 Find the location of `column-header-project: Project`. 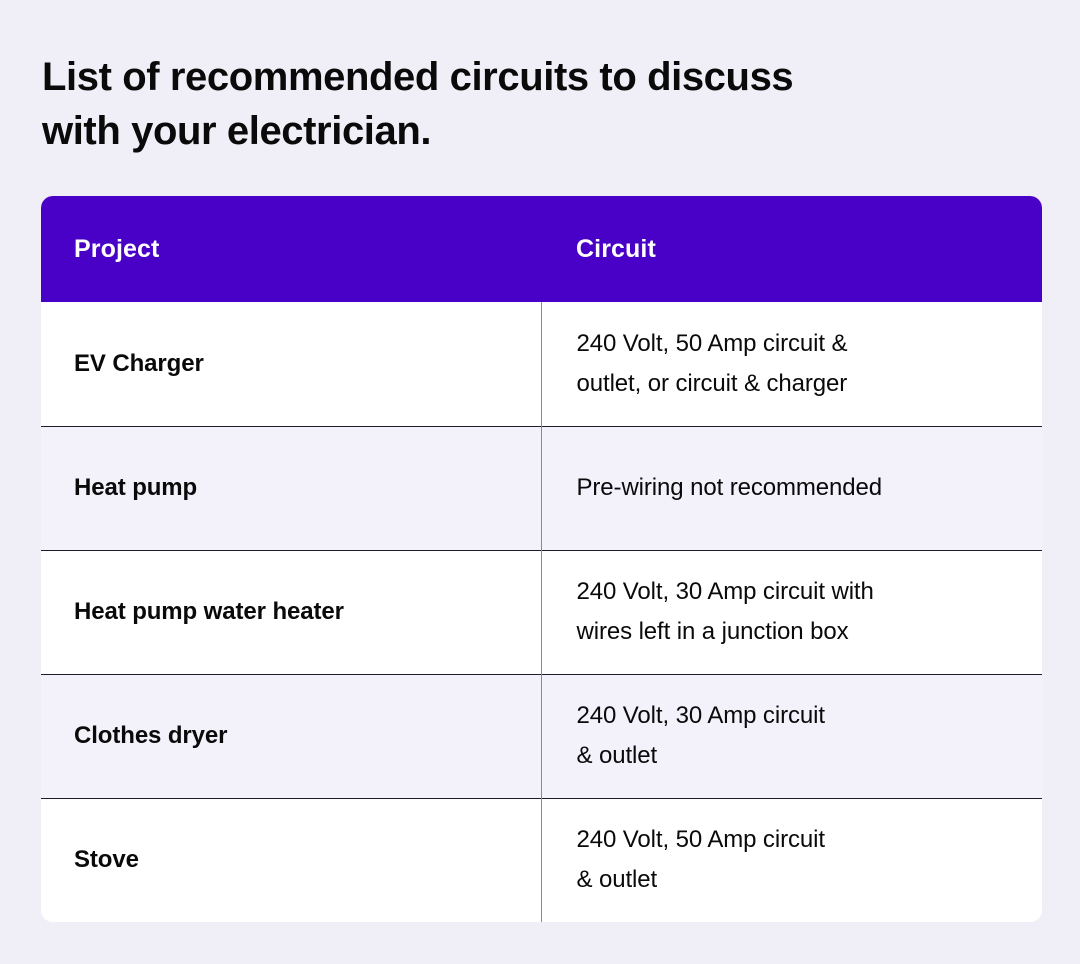

column-header-project: Project is located at coordinates (117, 248).